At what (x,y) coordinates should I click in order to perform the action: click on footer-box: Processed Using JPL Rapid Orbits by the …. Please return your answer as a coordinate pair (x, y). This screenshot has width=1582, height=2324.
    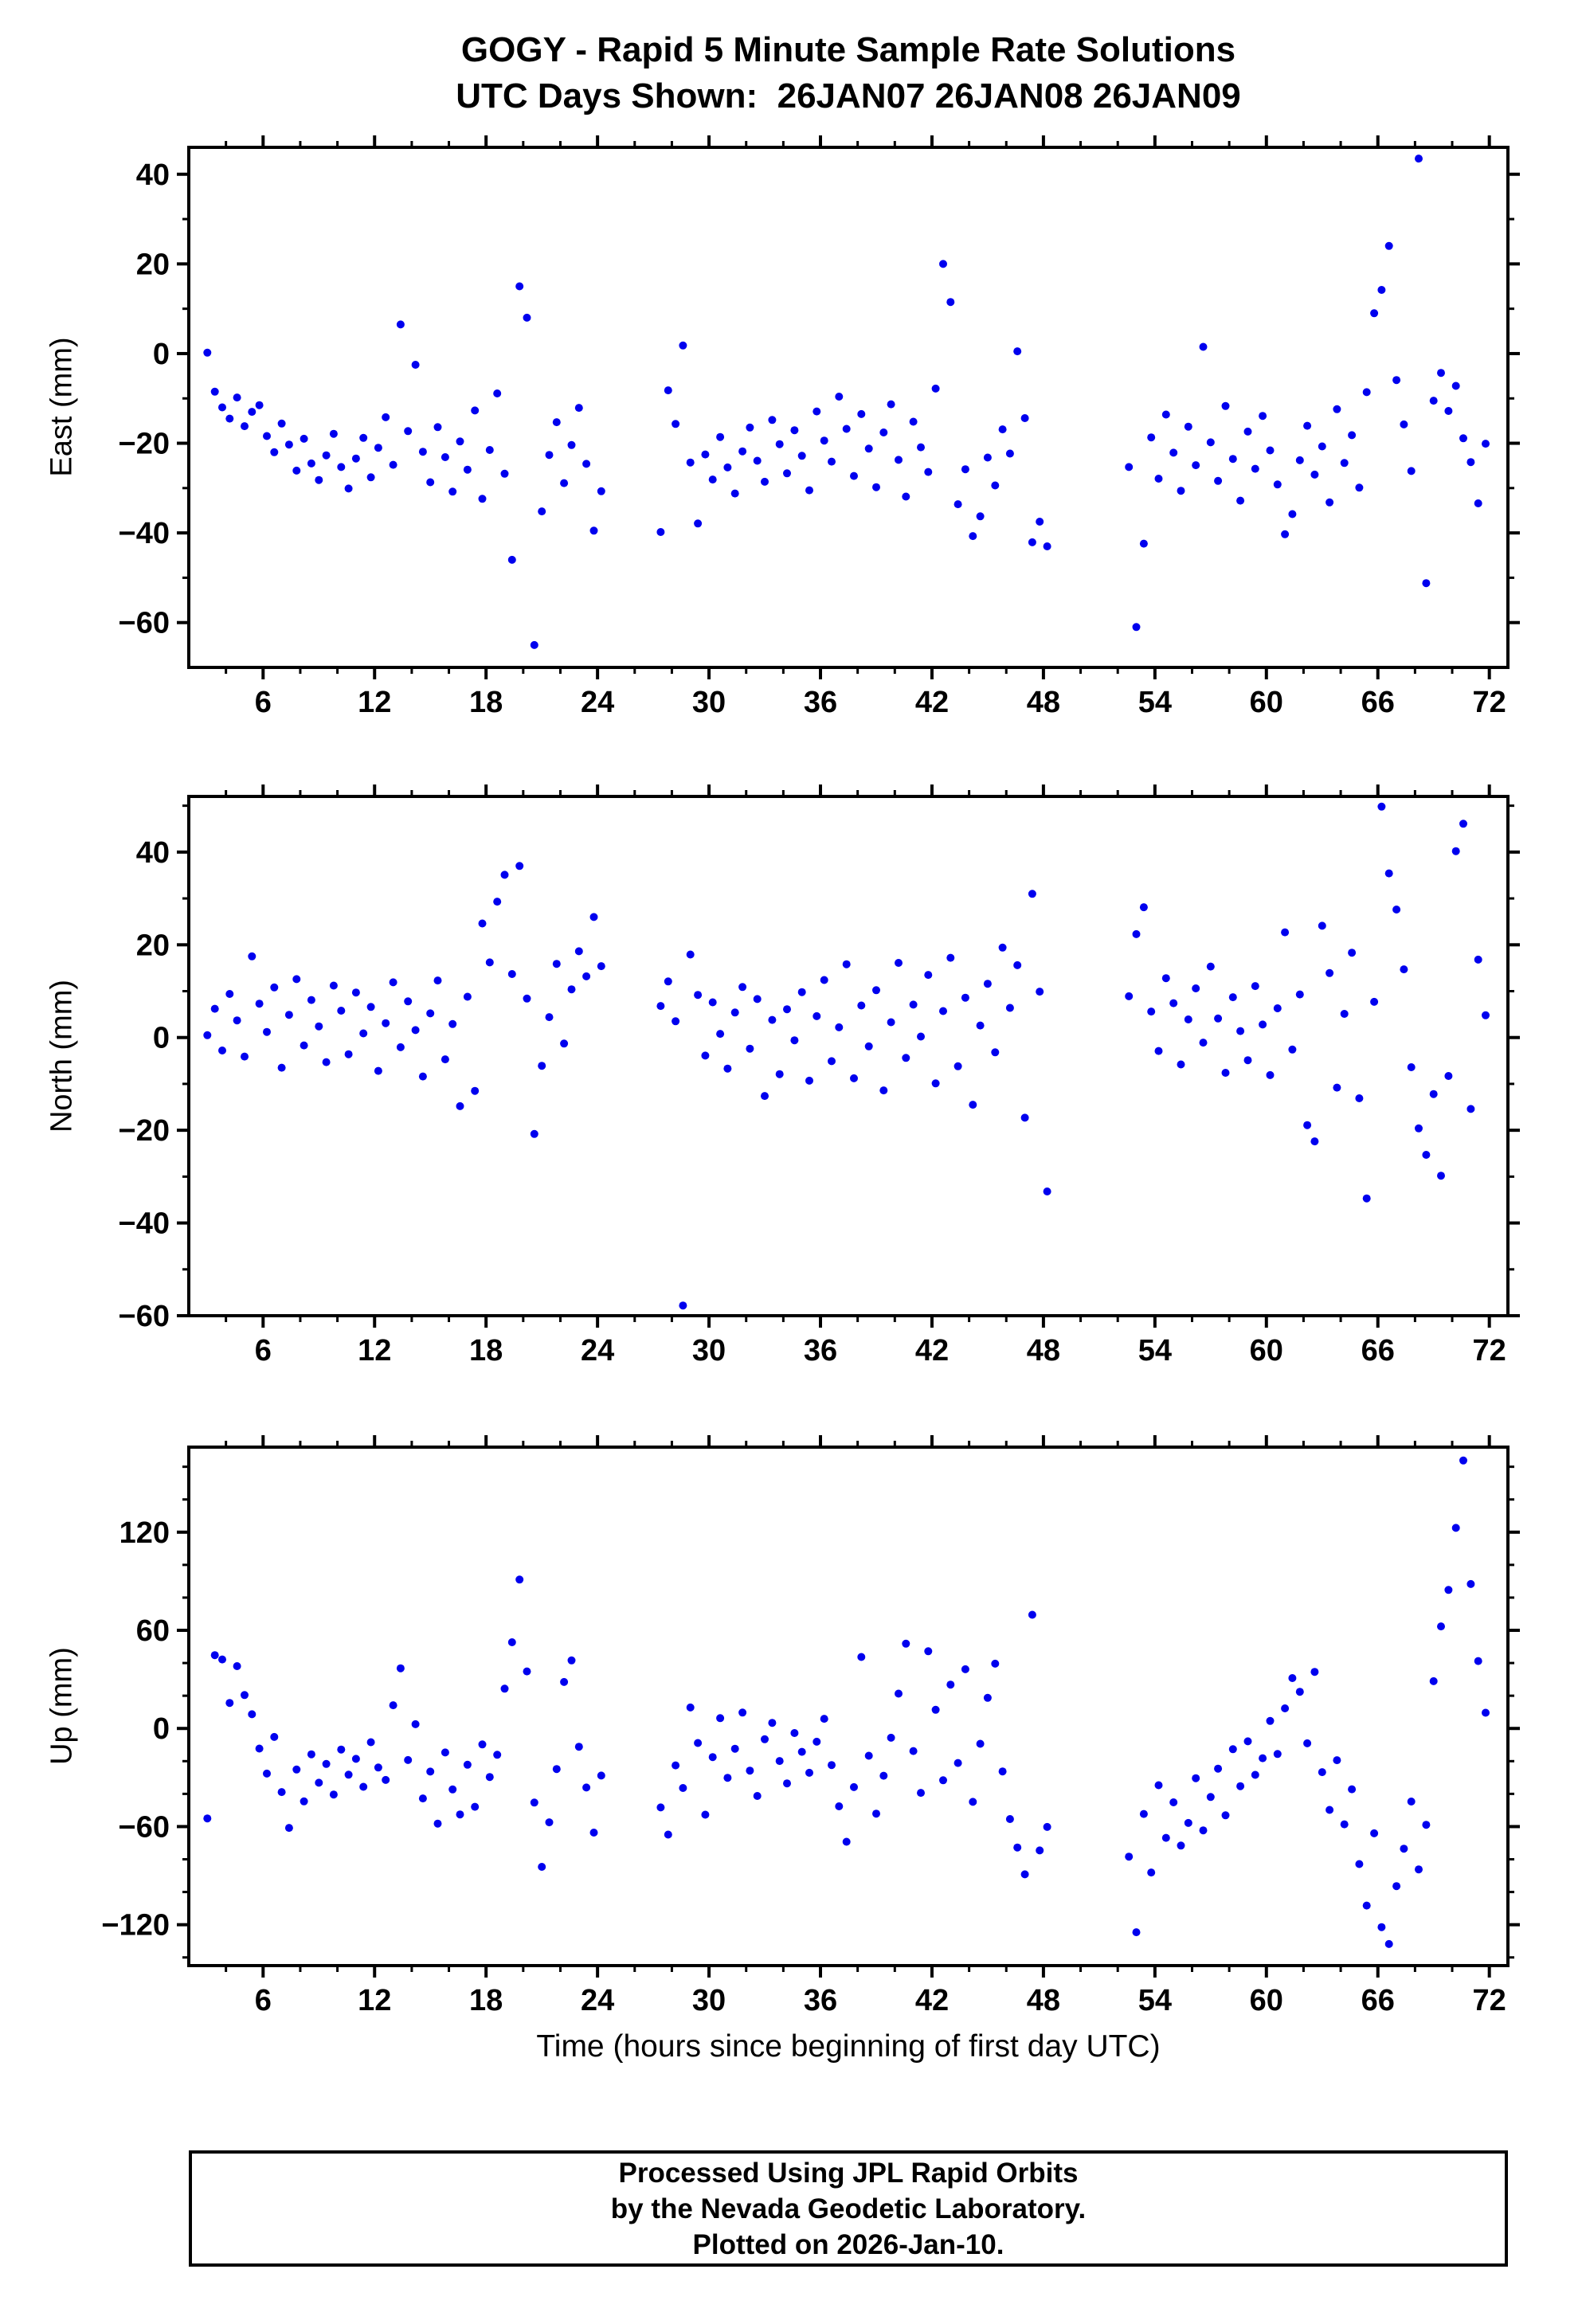
    Looking at the image, I should click on (848, 2208).